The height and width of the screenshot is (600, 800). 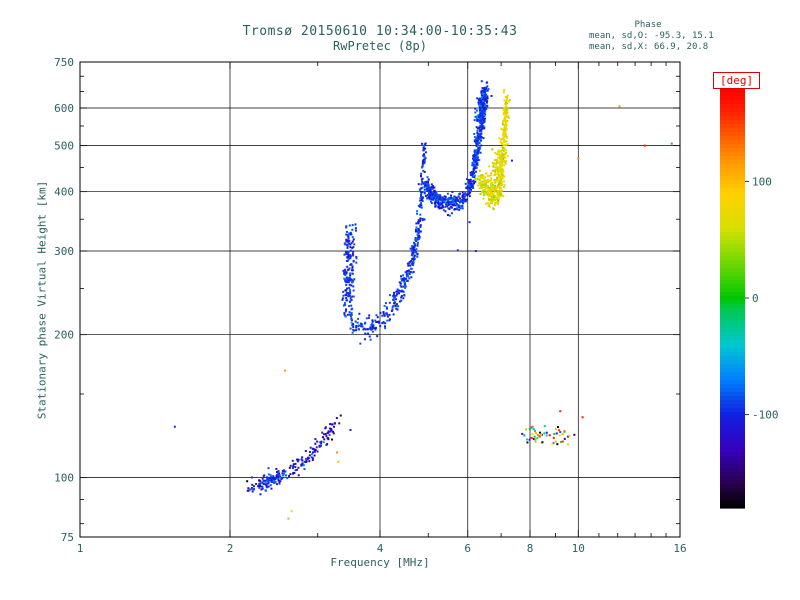 I want to click on svg-text: 200, so click(x=64, y=335).